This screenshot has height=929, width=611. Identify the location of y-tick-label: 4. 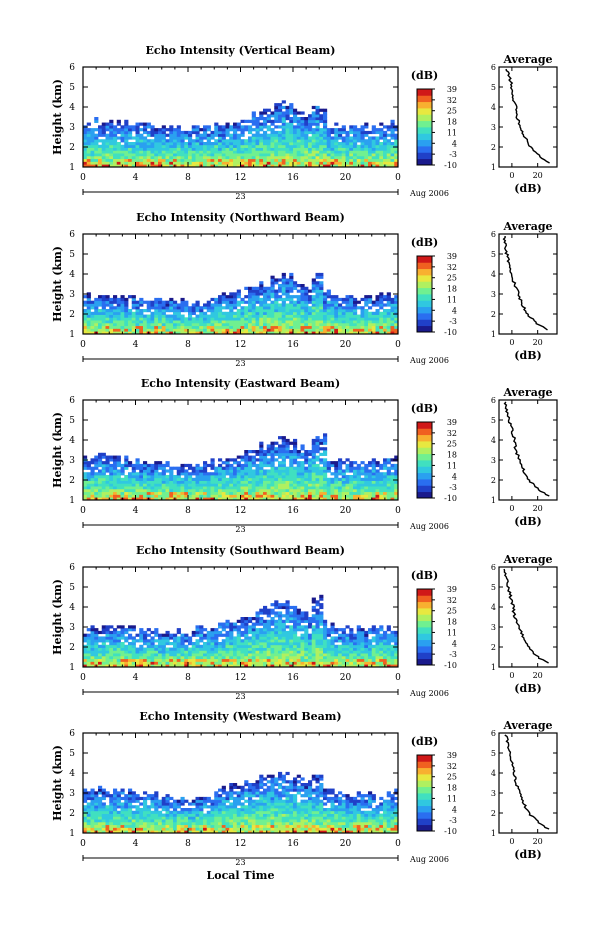
(72, 441).